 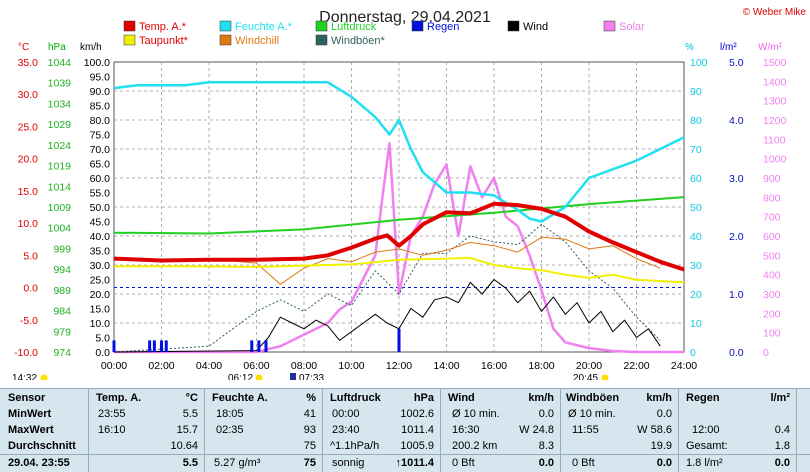 What do you see at coordinates (100, 150) in the screenshot?
I see `kmh-tick-label: 70.0` at bounding box center [100, 150].